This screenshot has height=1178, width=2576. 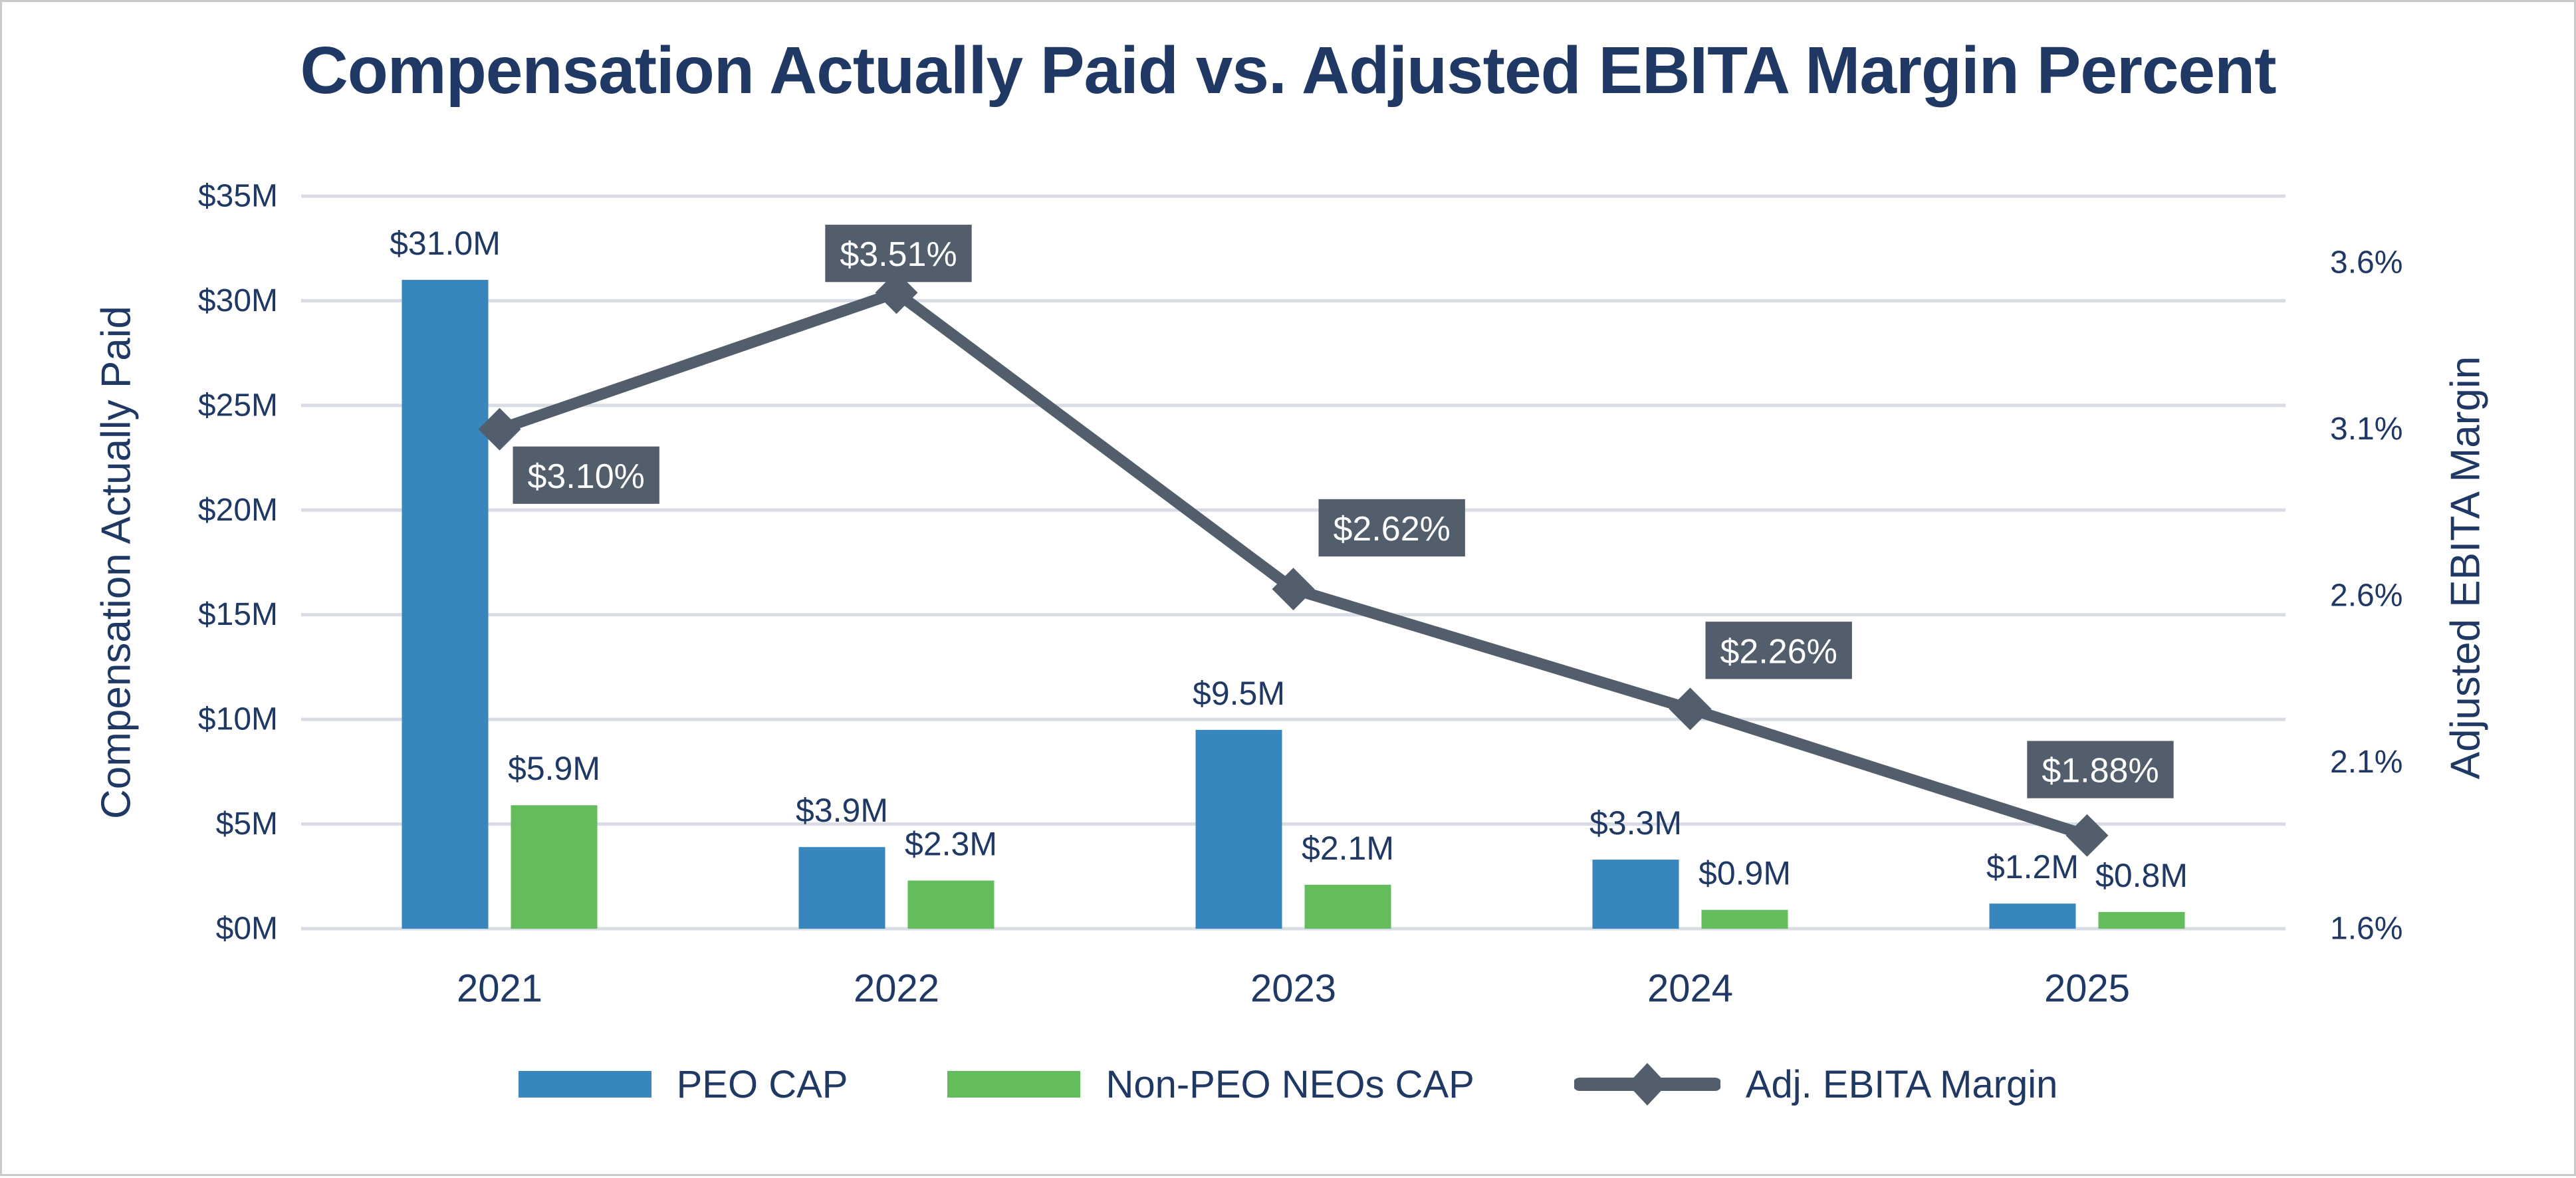 I want to click on legend-diamond-icon, so click(x=1647, y=1084).